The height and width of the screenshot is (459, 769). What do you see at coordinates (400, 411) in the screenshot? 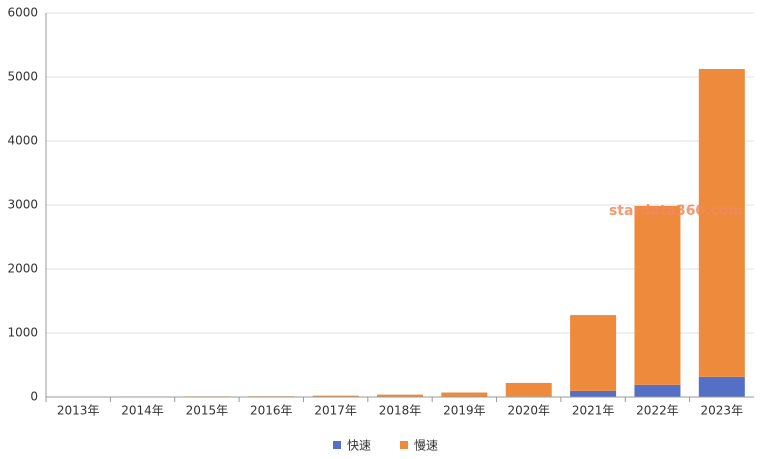
I see `x-tick-label: 2018年` at bounding box center [400, 411].